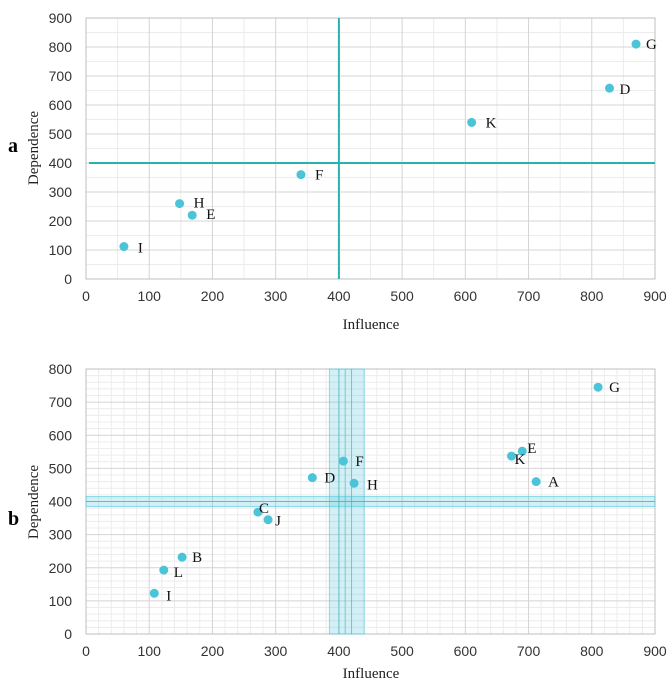 This screenshot has width=669, height=684. I want to click on panel-a-y-axis-title: Dependence, so click(34, 148).